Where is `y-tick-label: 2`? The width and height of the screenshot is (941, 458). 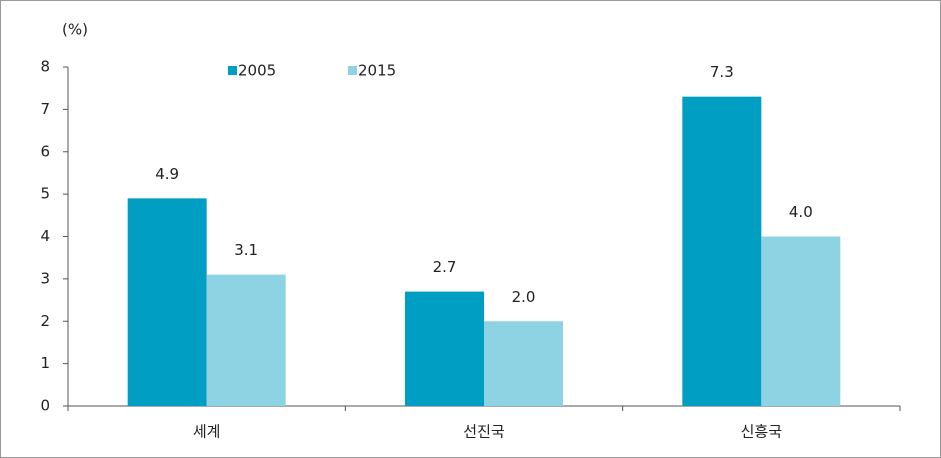 y-tick-label: 2 is located at coordinates (45, 321).